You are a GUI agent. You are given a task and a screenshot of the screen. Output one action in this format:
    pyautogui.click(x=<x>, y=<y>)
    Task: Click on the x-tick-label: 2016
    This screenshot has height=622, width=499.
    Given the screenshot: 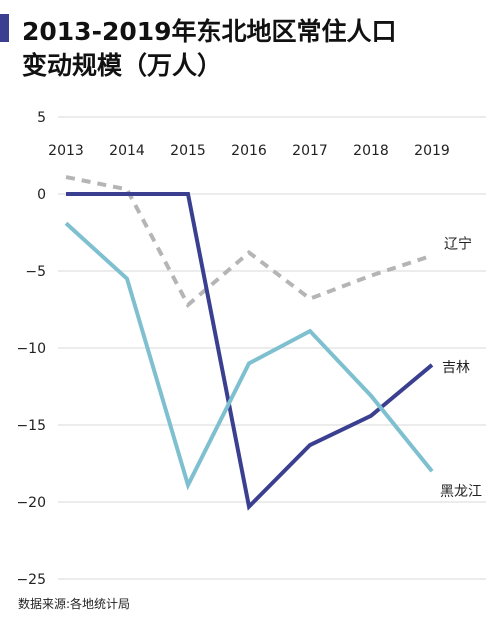 What is the action you would take?
    pyautogui.click(x=249, y=151)
    